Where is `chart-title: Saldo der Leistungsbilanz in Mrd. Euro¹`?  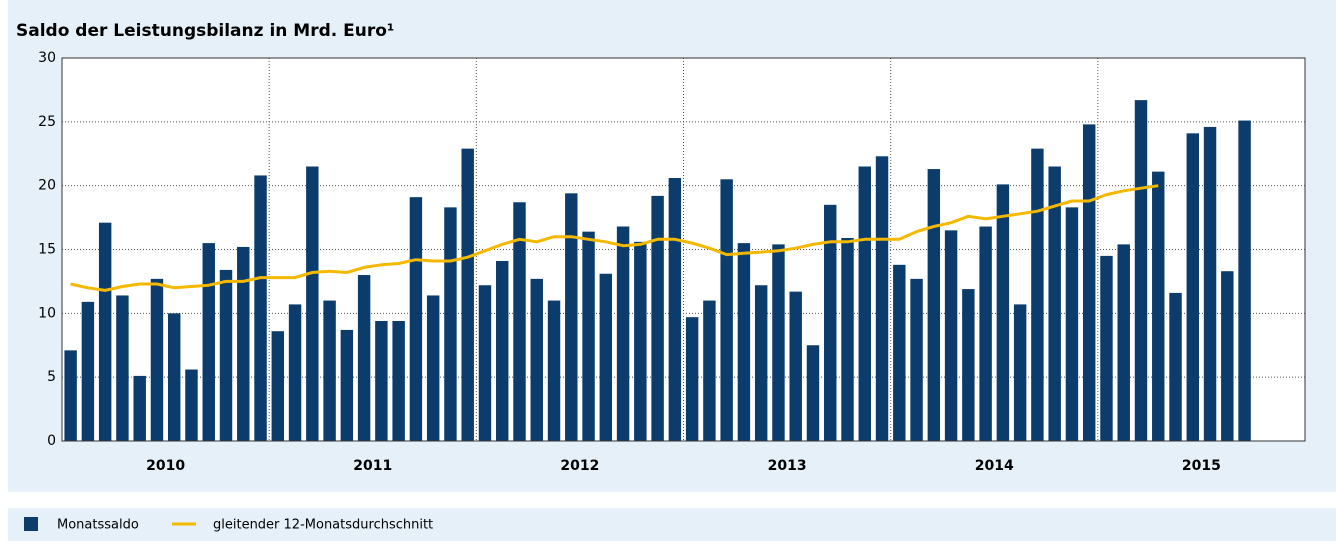 chart-title: Saldo der Leistungsbilanz in Mrd. Euro¹ is located at coordinates (205, 31).